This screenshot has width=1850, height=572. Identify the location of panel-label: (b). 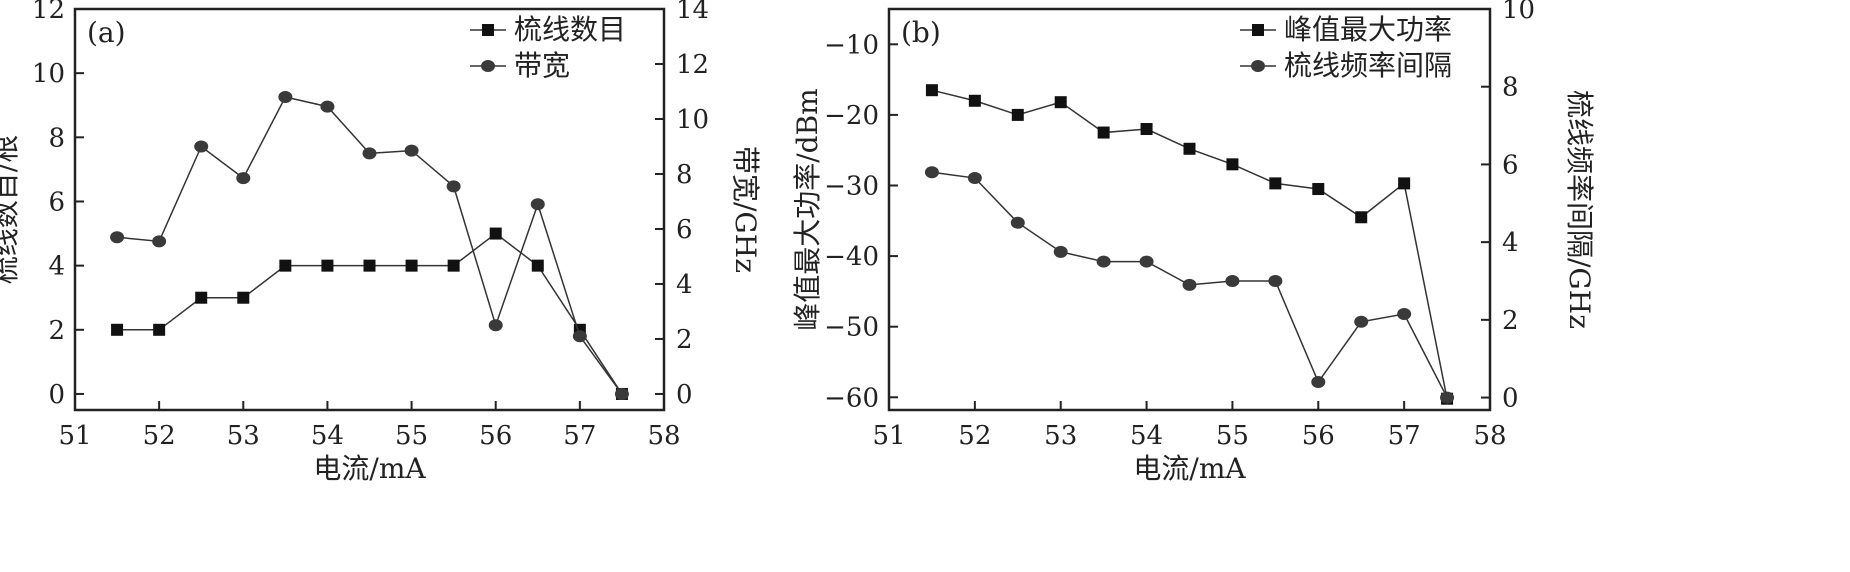
(921, 32).